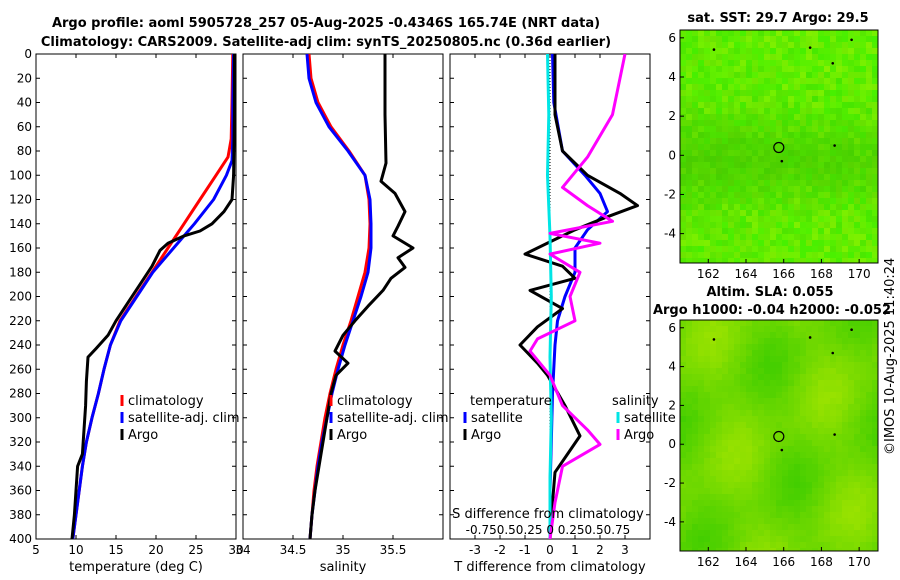 This screenshot has height=580, width=900. Describe the element at coordinates (20, 539) in the screenshot. I see `temperature-ytick-label: 400` at that location.